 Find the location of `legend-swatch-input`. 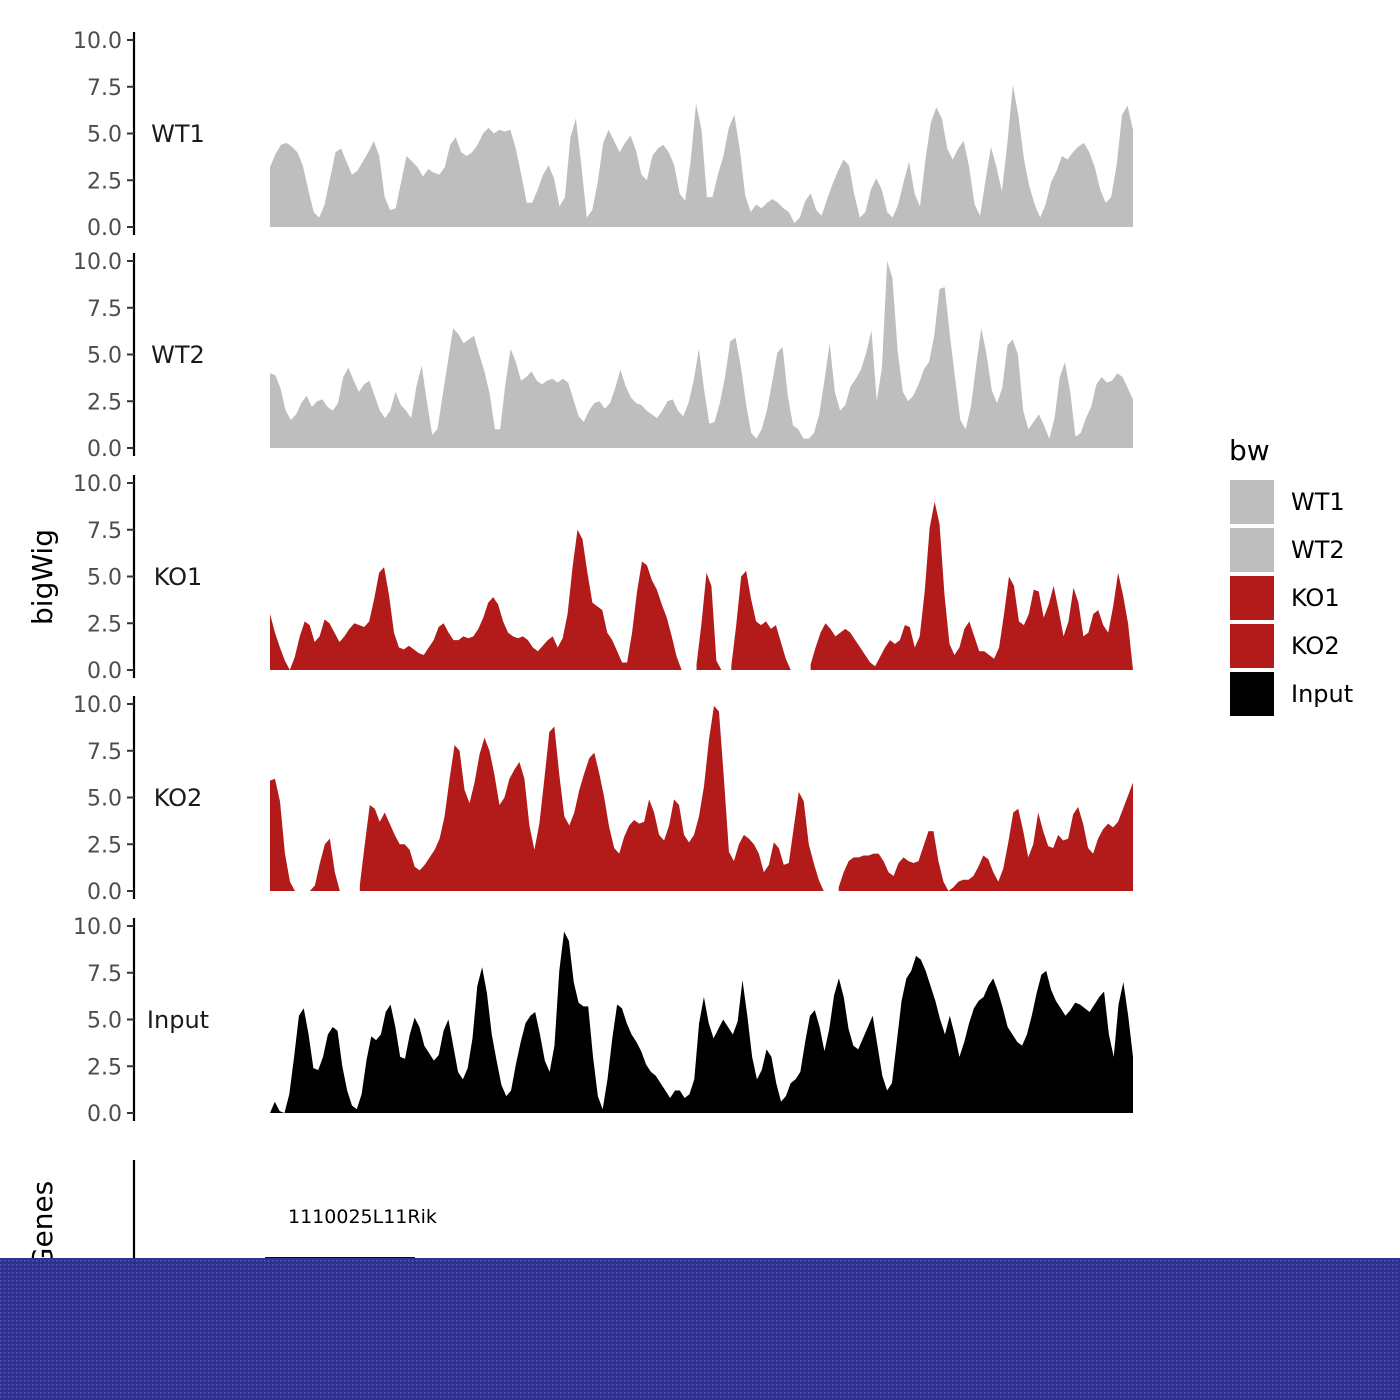

legend-swatch-input is located at coordinates (1252, 694).